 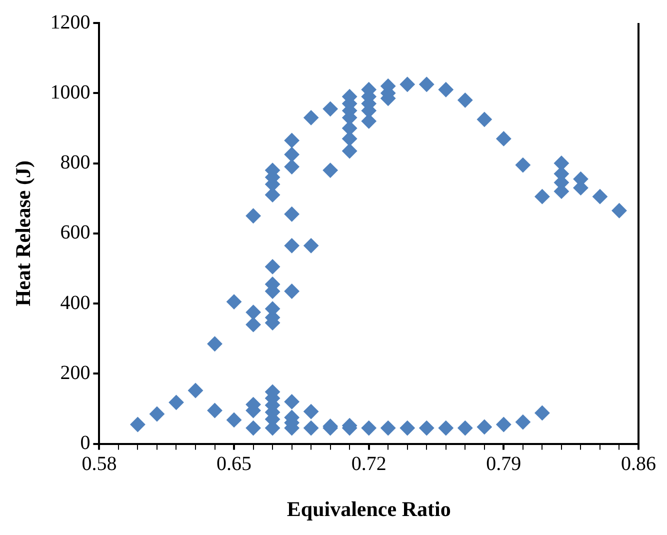 What do you see at coordinates (234, 464) in the screenshot?
I see `x-tick-label: 0.65` at bounding box center [234, 464].